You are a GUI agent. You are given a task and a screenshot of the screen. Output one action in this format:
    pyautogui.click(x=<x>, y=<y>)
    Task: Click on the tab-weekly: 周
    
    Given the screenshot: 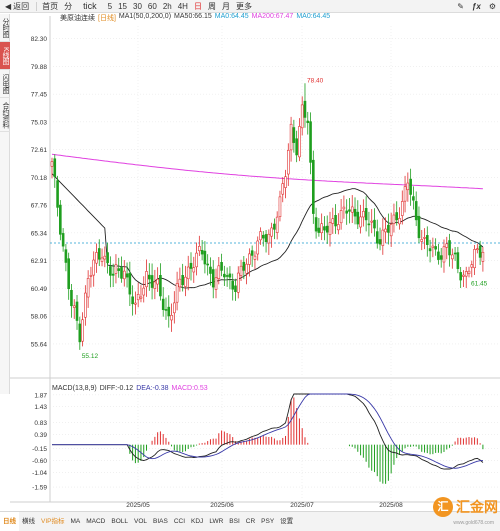 What is the action you would take?
    pyautogui.click(x=211, y=6)
    